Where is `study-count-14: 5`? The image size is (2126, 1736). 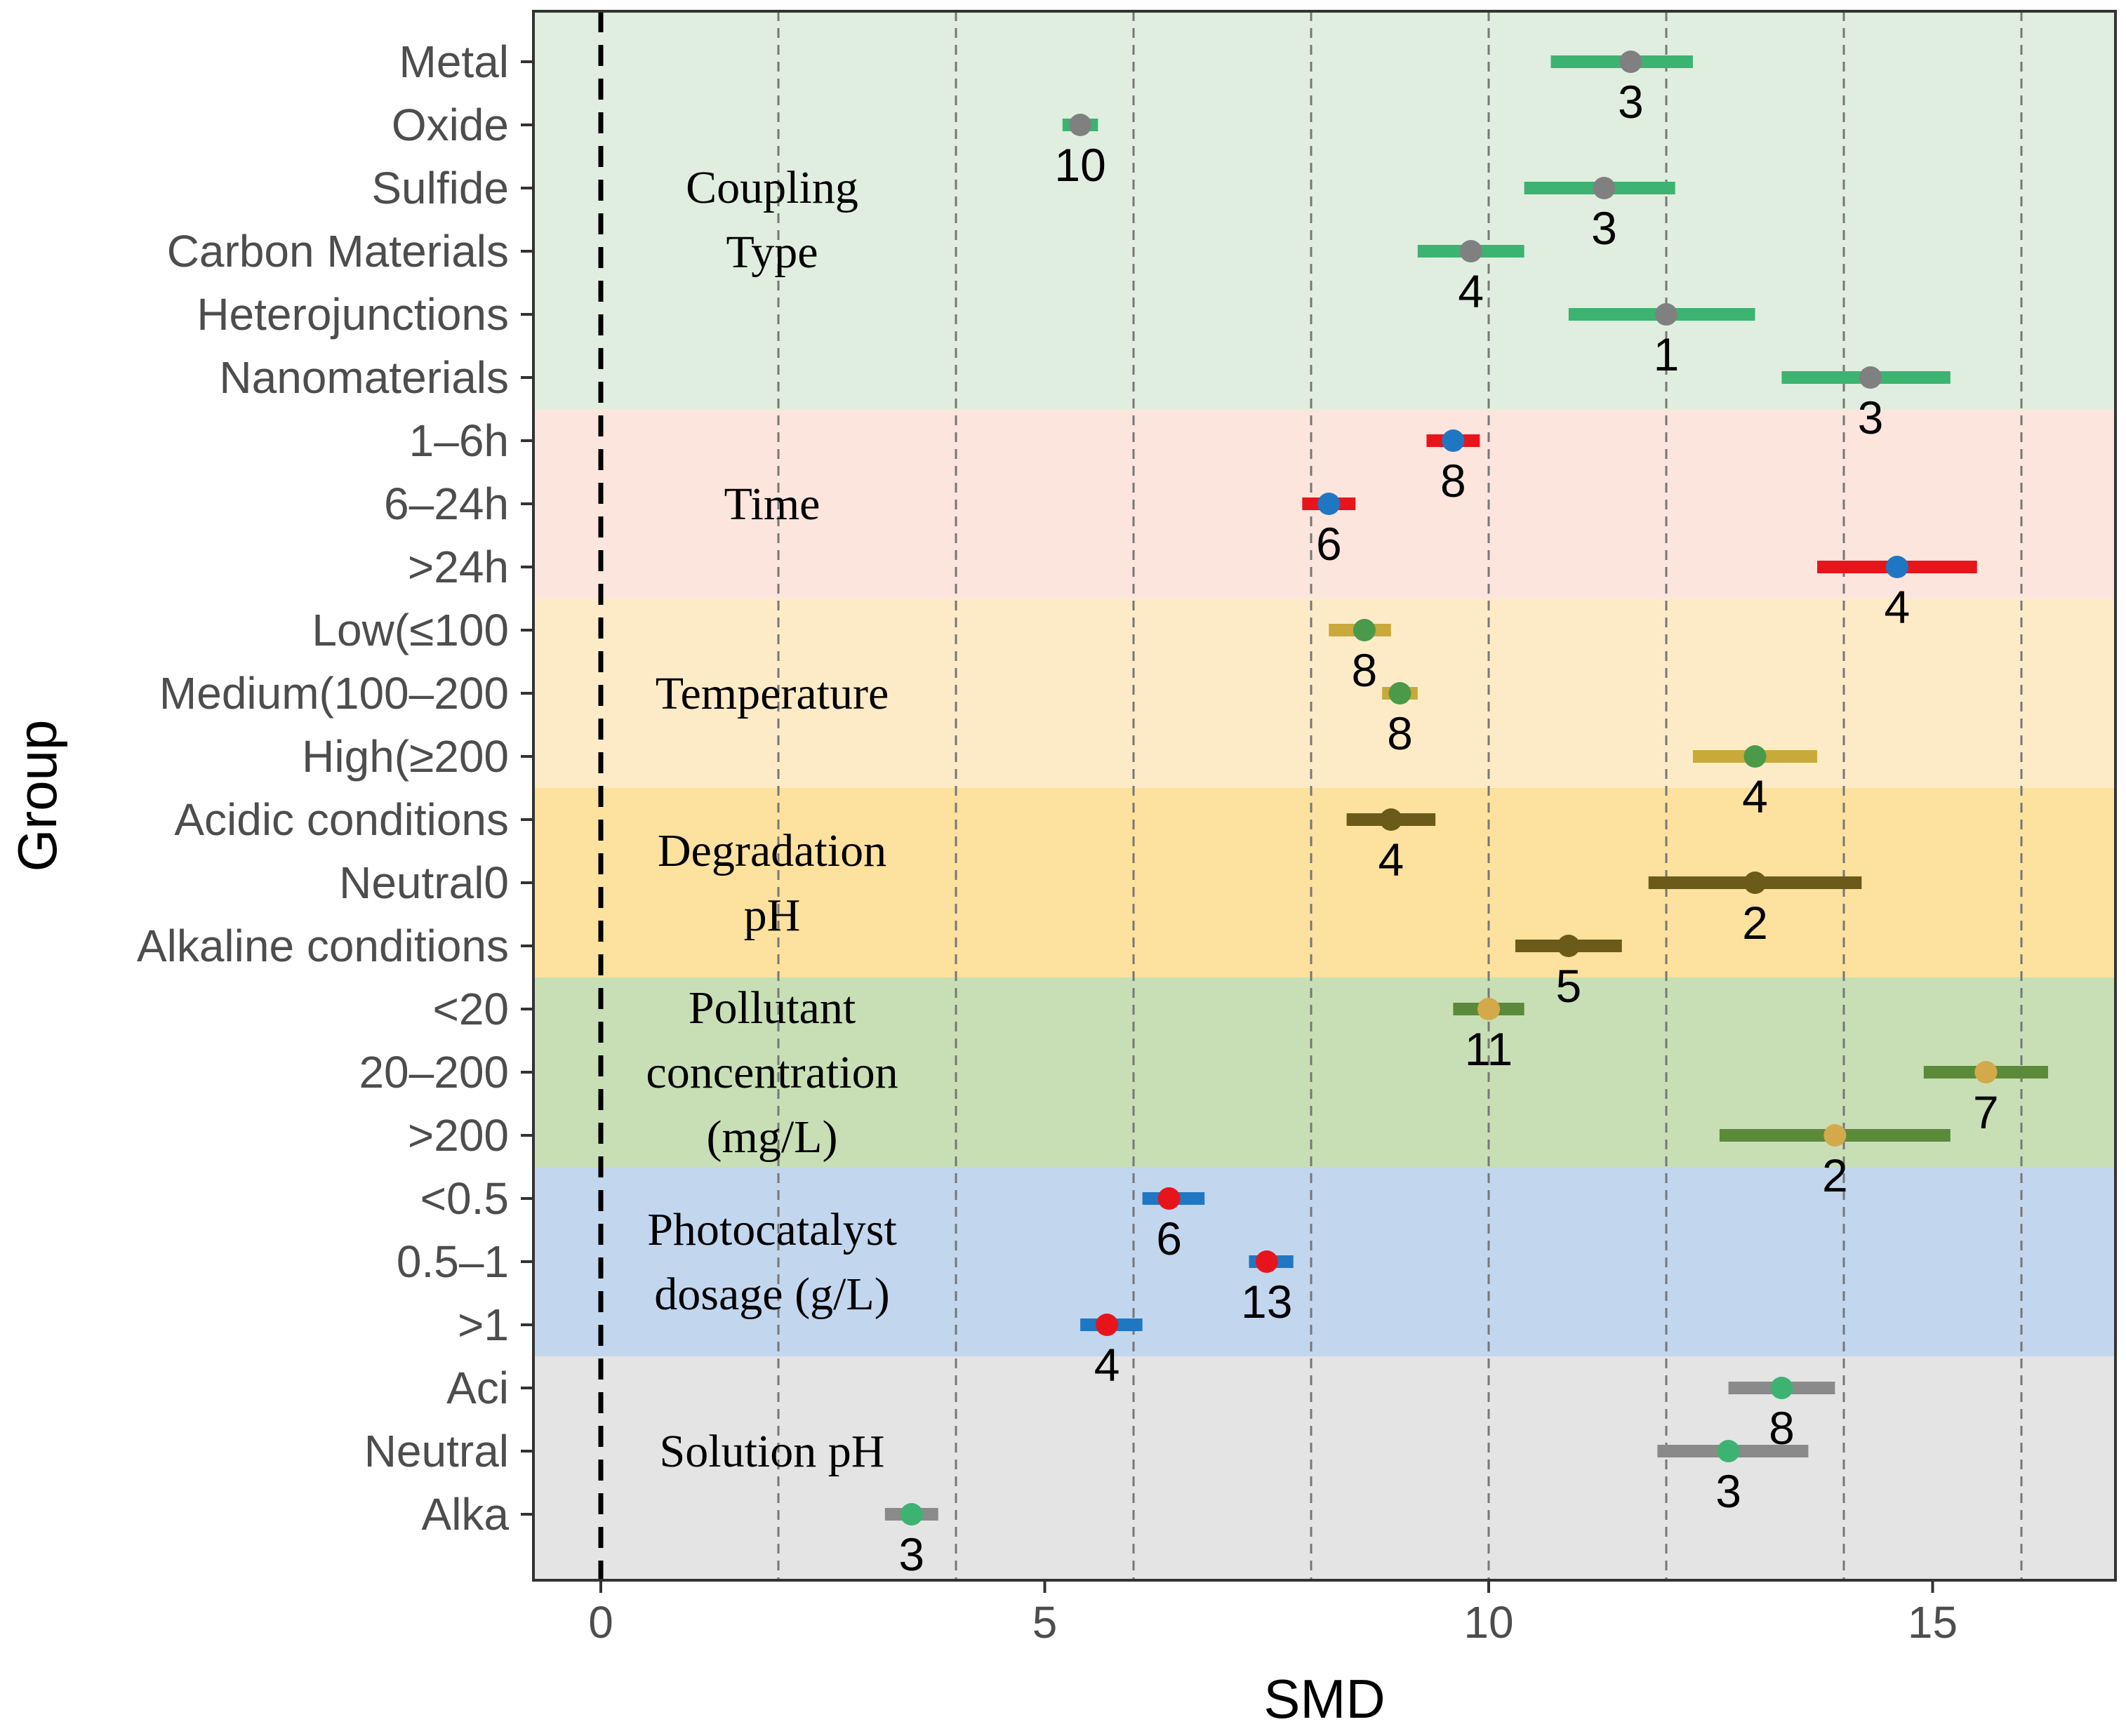
study-count-14: 5 is located at coordinates (1568, 986).